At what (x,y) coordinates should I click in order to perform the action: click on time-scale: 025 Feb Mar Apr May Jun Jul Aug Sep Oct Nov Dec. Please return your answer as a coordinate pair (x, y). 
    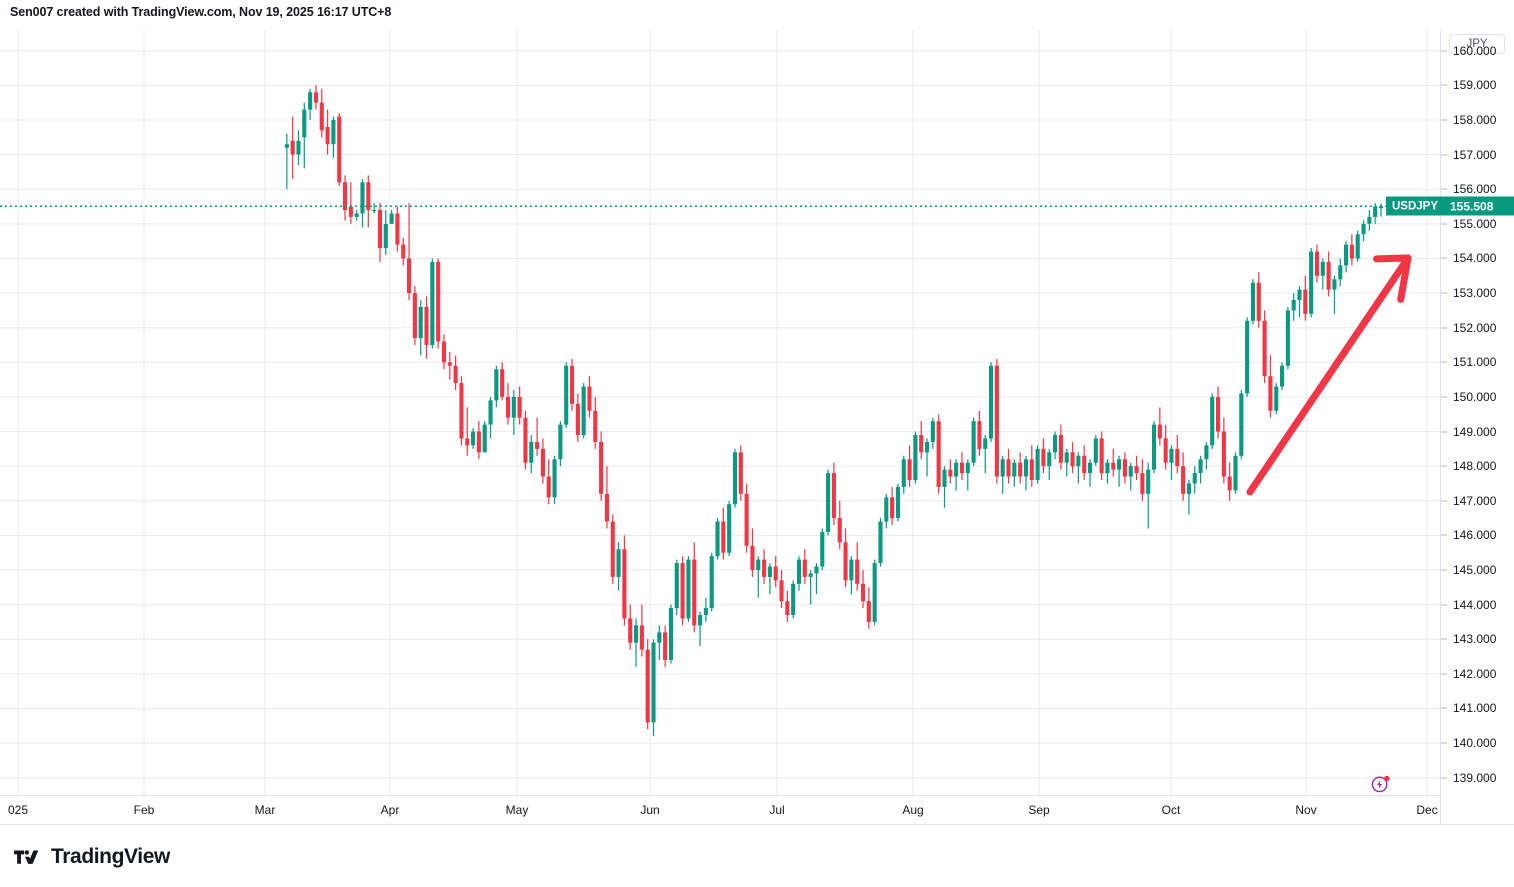
    Looking at the image, I should click on (720, 810).